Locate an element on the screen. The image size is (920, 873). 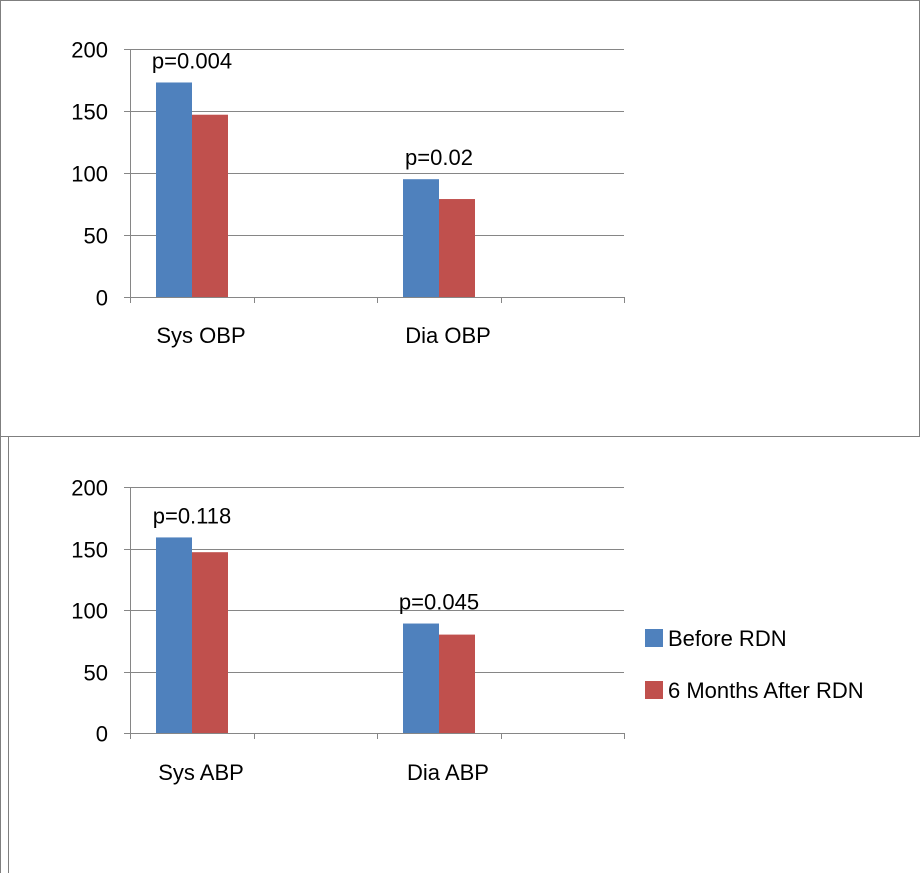
data-label: p=0.004 is located at coordinates (192, 60).